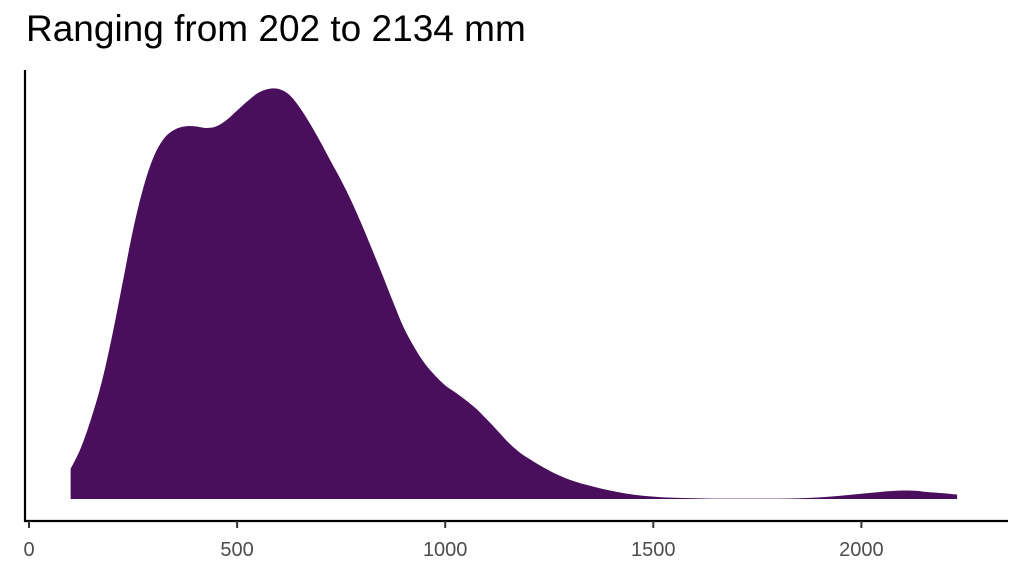 The image size is (1024, 576). What do you see at coordinates (276, 28) in the screenshot?
I see `chart-title: Ranging from 202 to 2134 mm` at bounding box center [276, 28].